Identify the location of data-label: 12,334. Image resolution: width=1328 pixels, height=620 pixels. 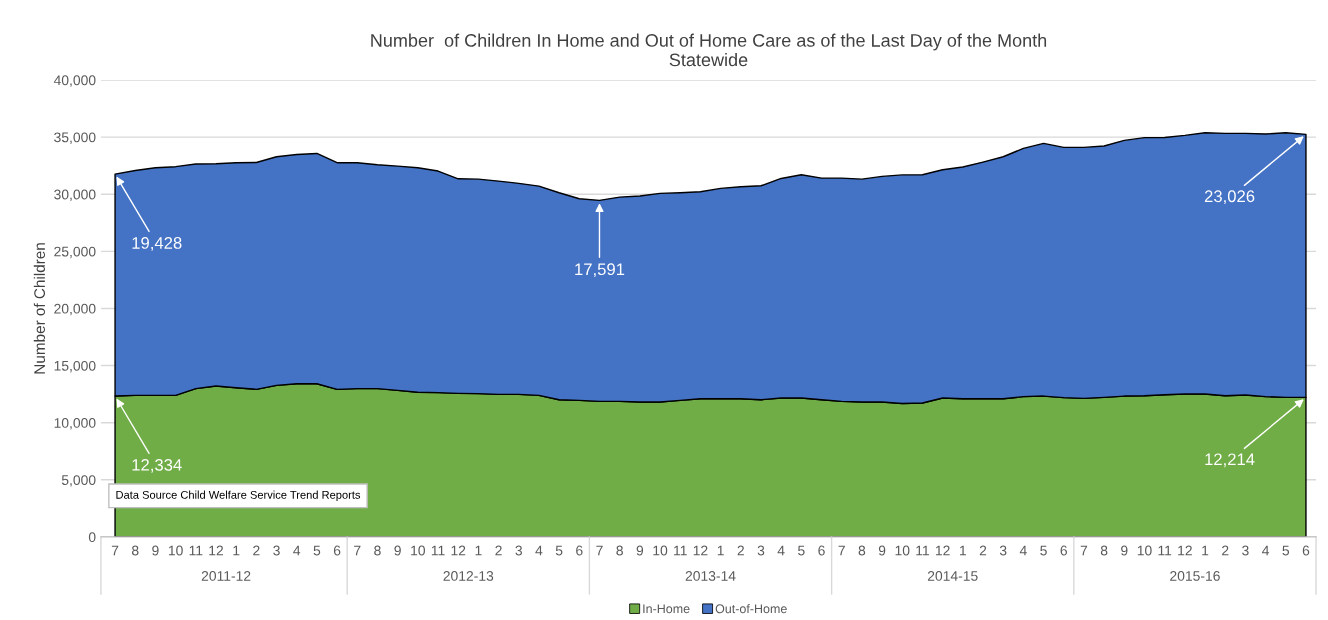
(157, 465).